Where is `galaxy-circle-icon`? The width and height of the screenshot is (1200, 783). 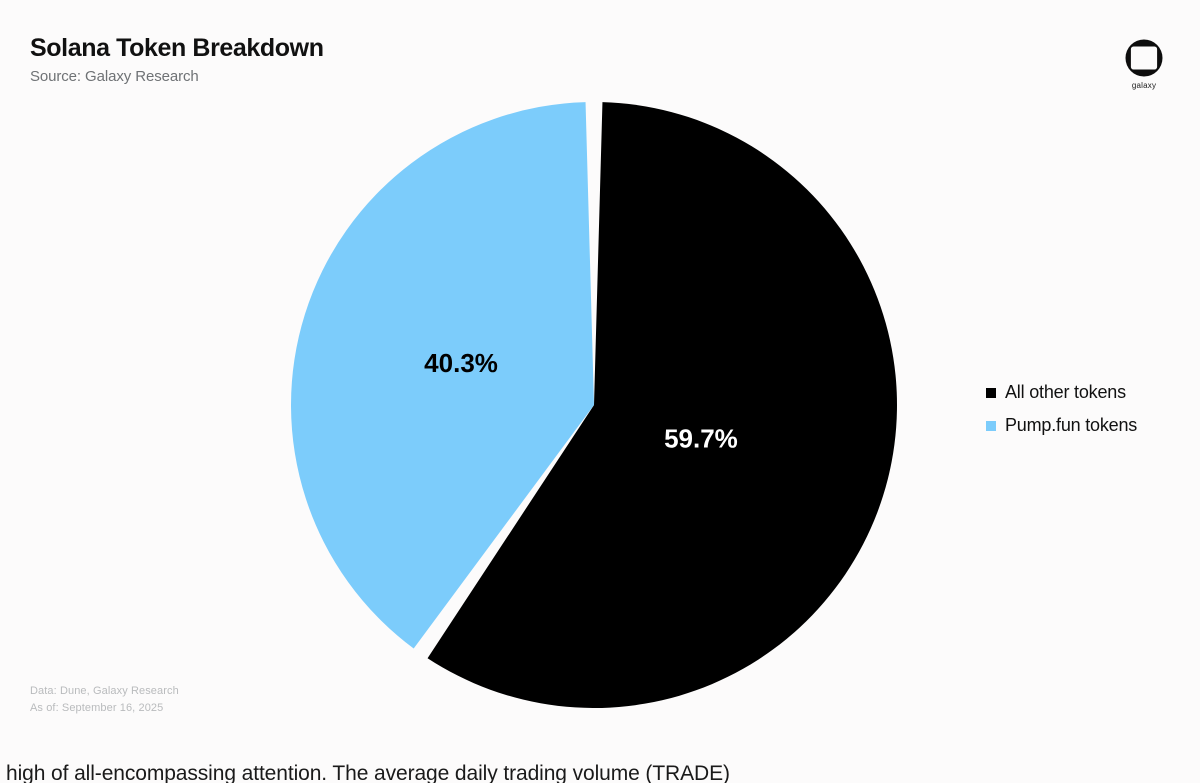 galaxy-circle-icon is located at coordinates (1144, 58).